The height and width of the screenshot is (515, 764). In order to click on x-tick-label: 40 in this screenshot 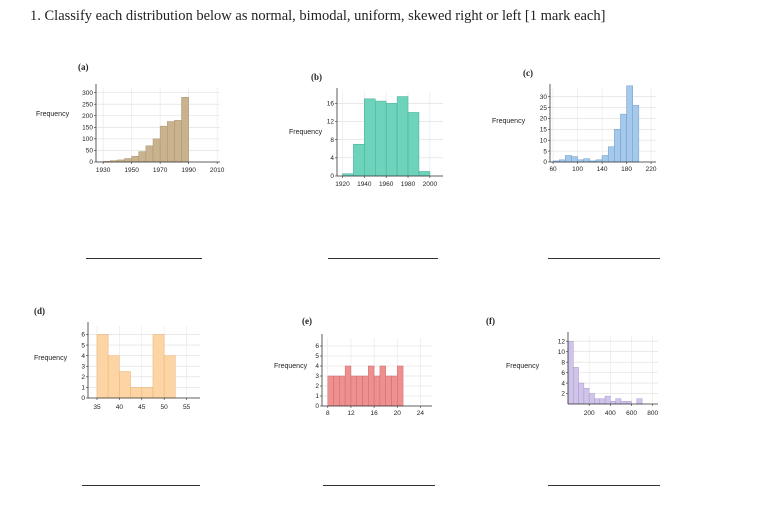, I will do `click(120, 407)`.